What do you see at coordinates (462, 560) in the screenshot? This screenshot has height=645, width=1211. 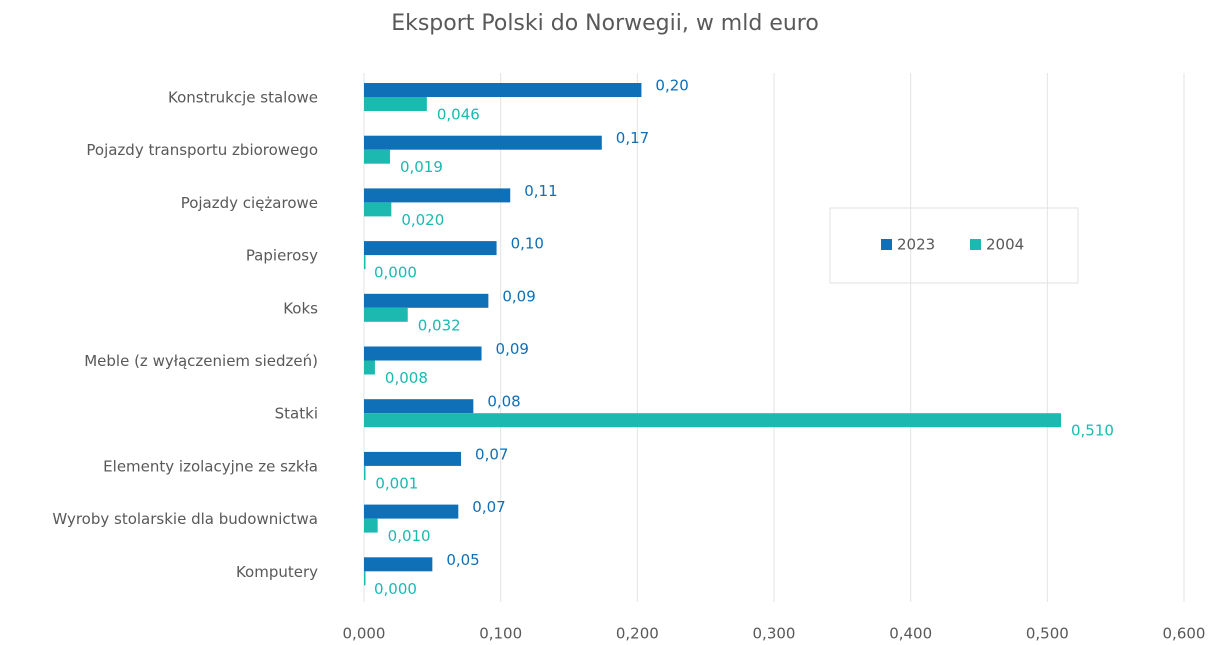 I see `data-label: 0,05` at bounding box center [462, 560].